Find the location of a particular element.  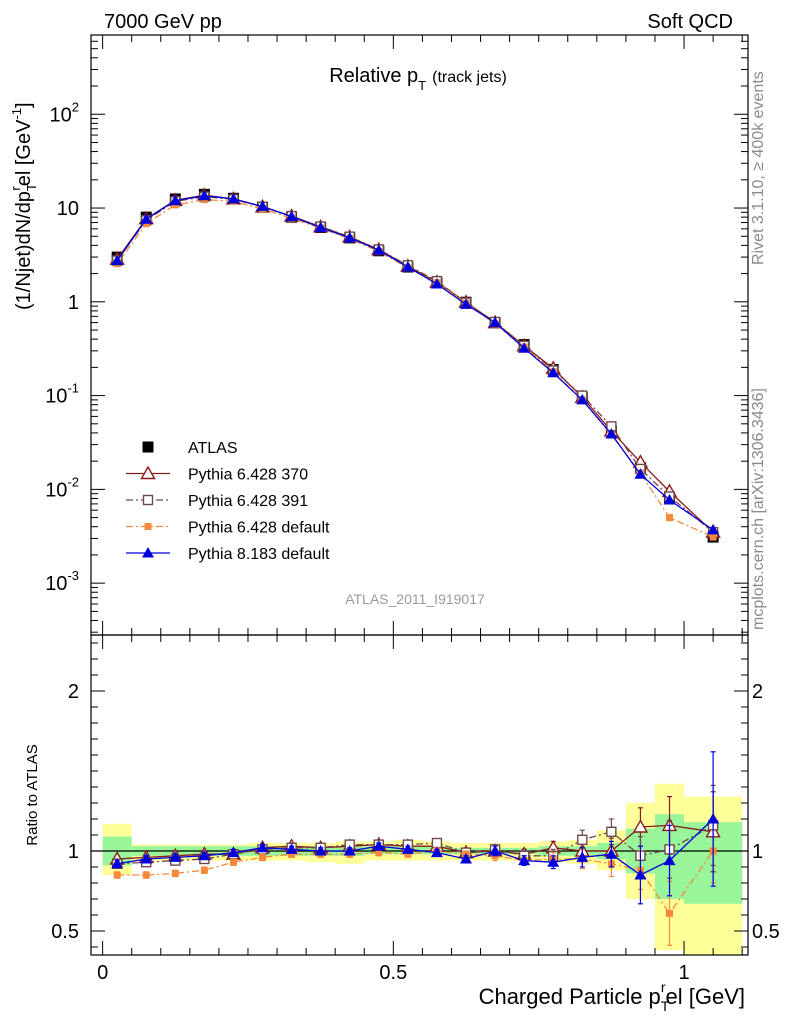

side-note-site: mcplots.cern.ch [arXiv:1306.3436] is located at coordinates (758, 509).